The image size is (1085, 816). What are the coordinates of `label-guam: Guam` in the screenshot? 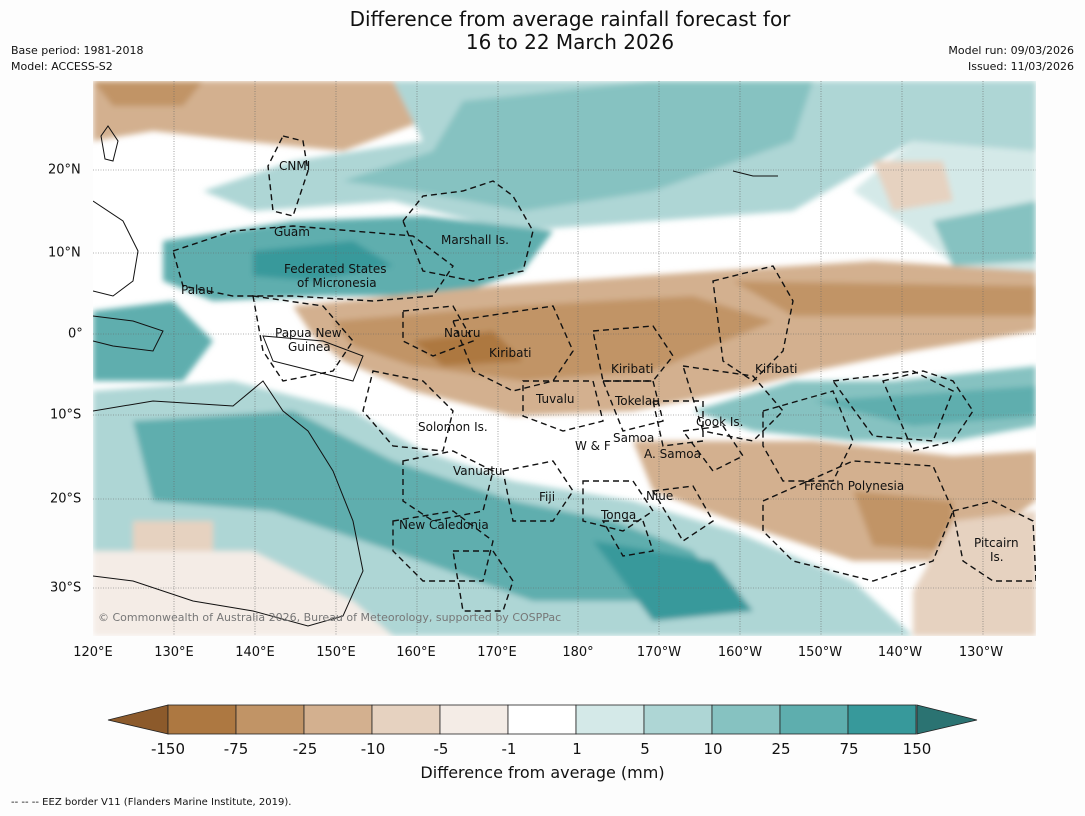 It's located at (292, 232).